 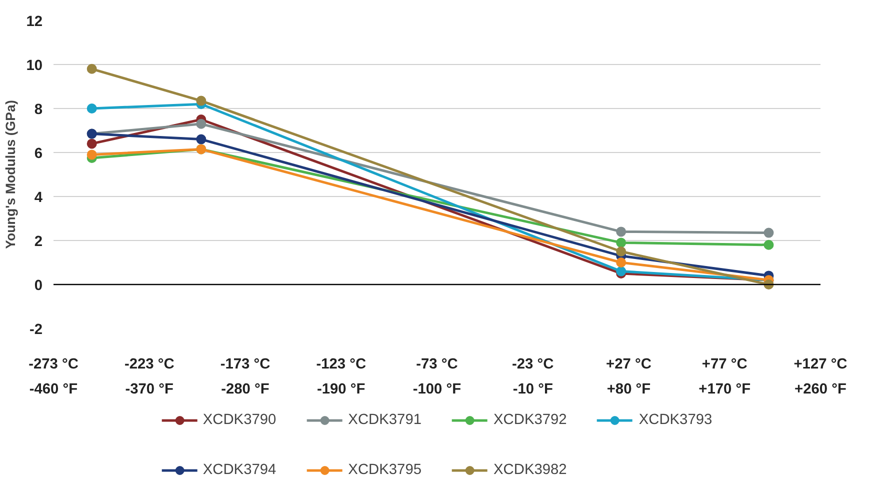 What do you see at coordinates (725, 364) in the screenshot?
I see `x-tick-label: +77 °C` at bounding box center [725, 364].